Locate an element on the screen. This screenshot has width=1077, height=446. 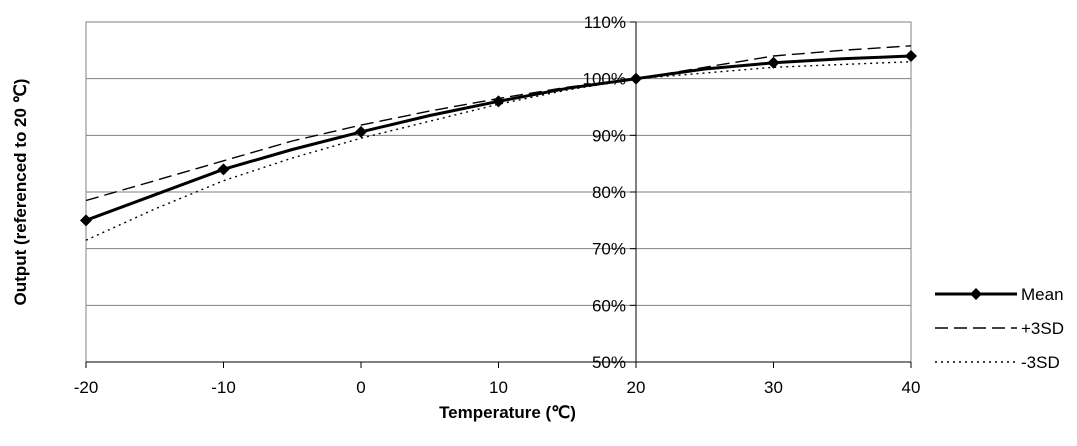
y-tick-label: 60% is located at coordinates (609, 305).